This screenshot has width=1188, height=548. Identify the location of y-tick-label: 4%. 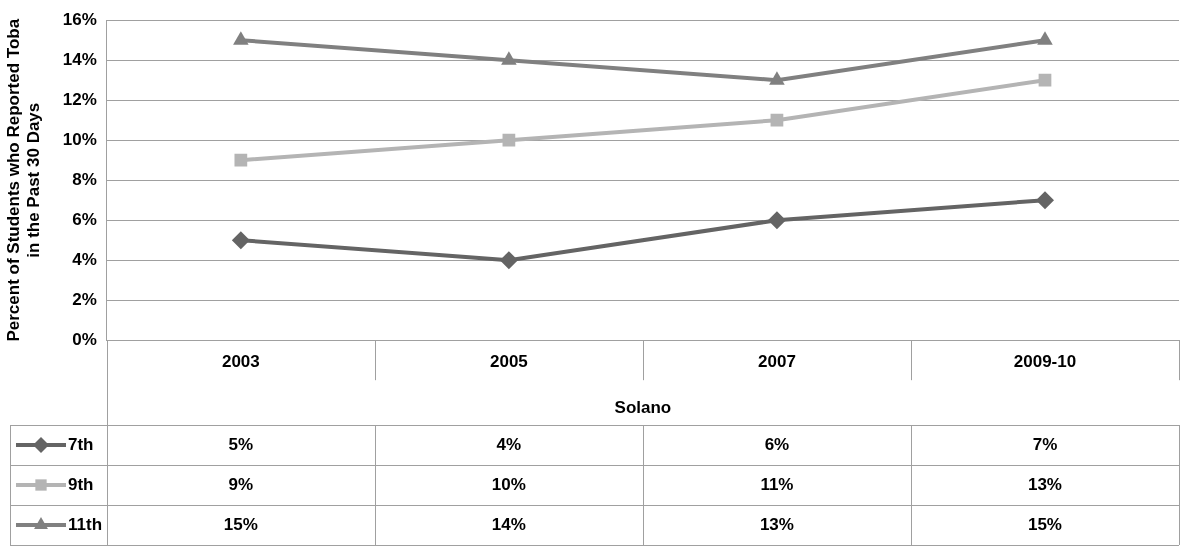
(84, 259).